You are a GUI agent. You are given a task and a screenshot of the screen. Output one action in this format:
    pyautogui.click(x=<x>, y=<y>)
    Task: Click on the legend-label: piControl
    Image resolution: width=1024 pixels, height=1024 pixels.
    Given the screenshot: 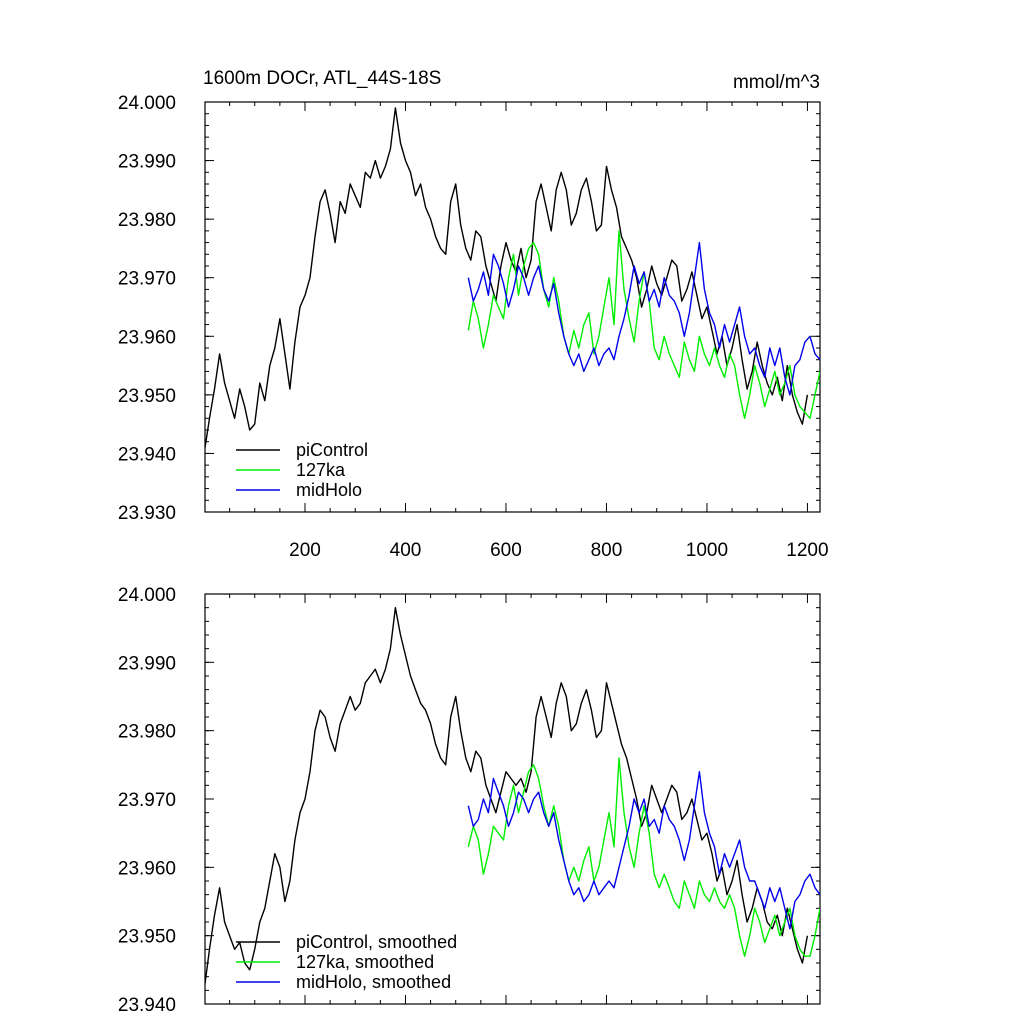 What is the action you would take?
    pyautogui.click(x=332, y=450)
    